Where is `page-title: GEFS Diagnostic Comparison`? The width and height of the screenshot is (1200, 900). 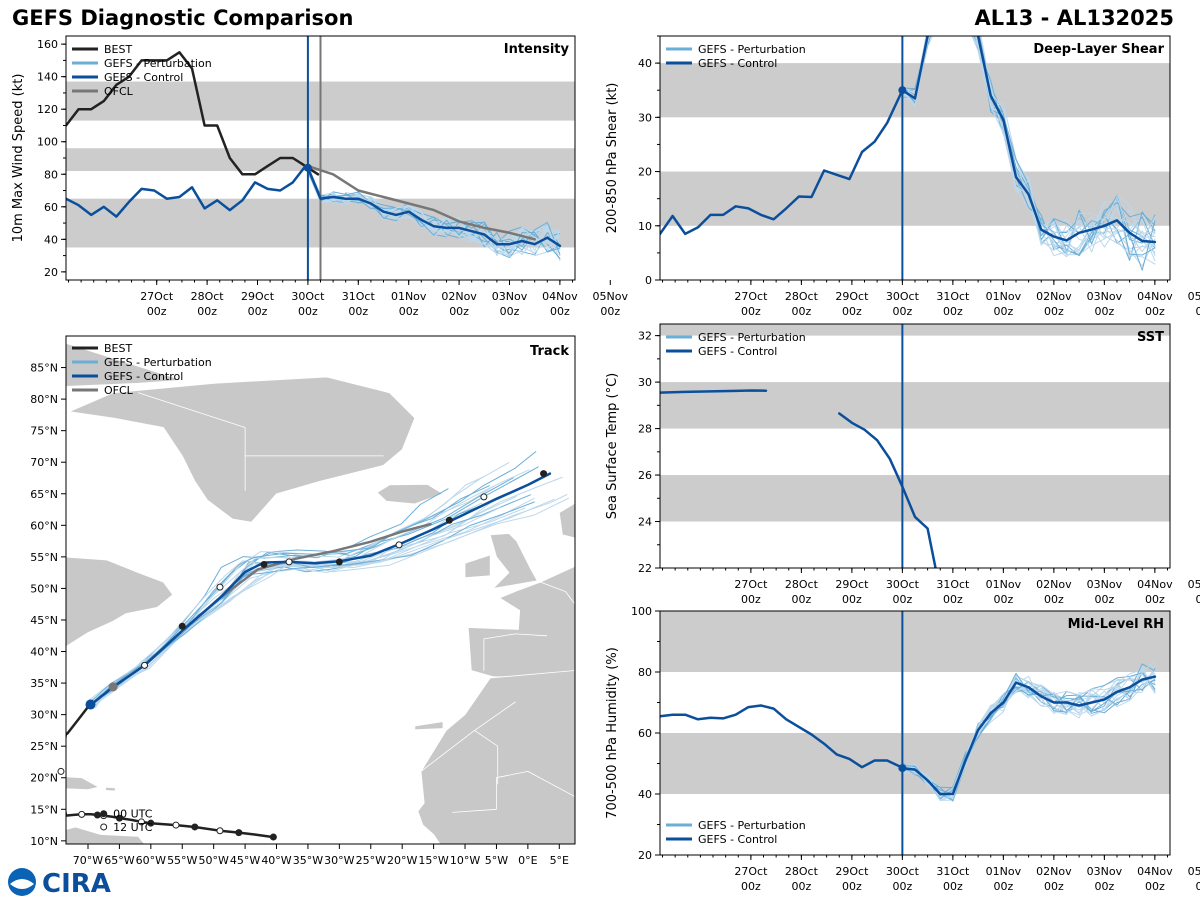 page-title: GEFS Diagnostic Comparison is located at coordinates (183, 18).